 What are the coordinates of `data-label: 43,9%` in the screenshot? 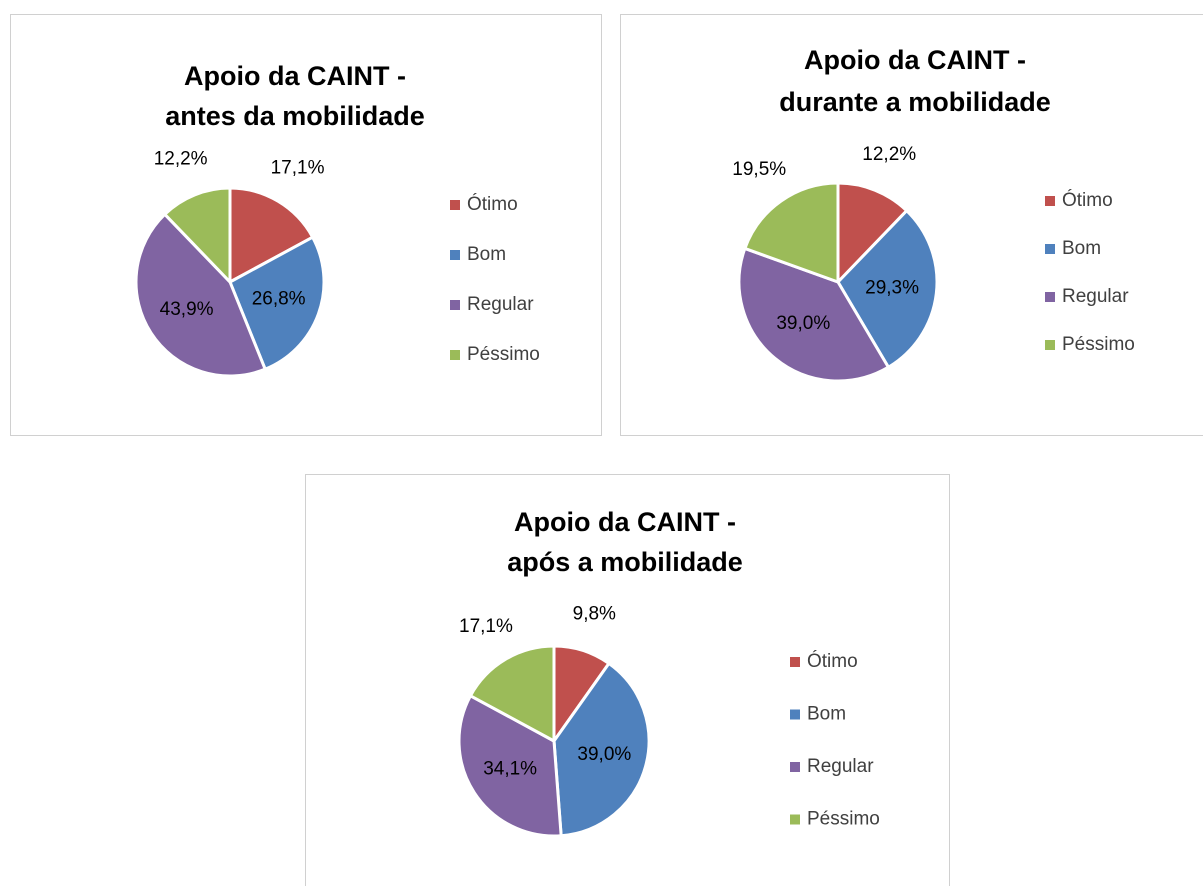 It's located at (187, 309).